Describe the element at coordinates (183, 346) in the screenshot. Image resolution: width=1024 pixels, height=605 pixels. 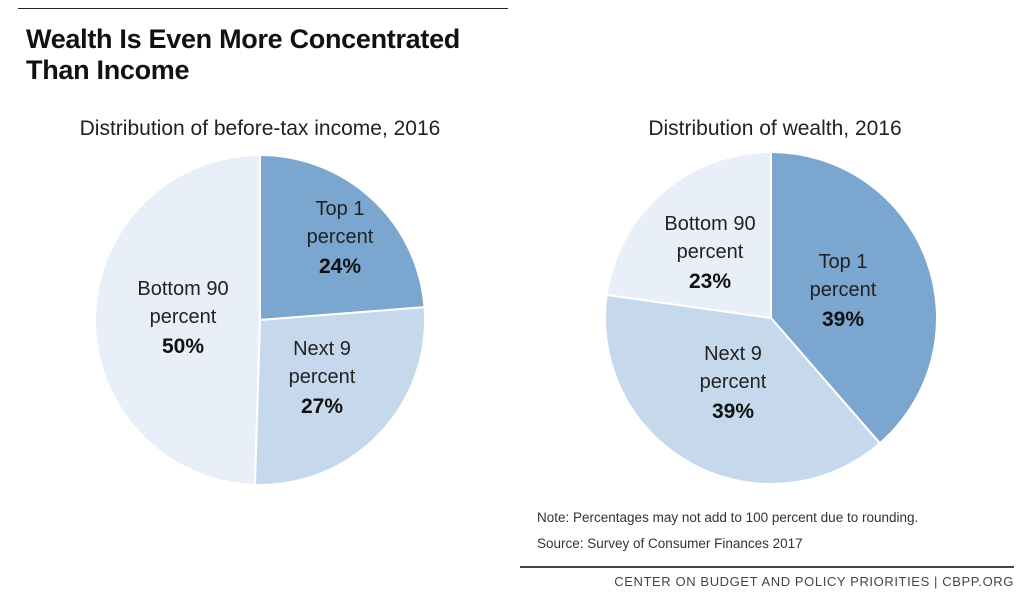
I see `income-slice-value: 50%` at that location.